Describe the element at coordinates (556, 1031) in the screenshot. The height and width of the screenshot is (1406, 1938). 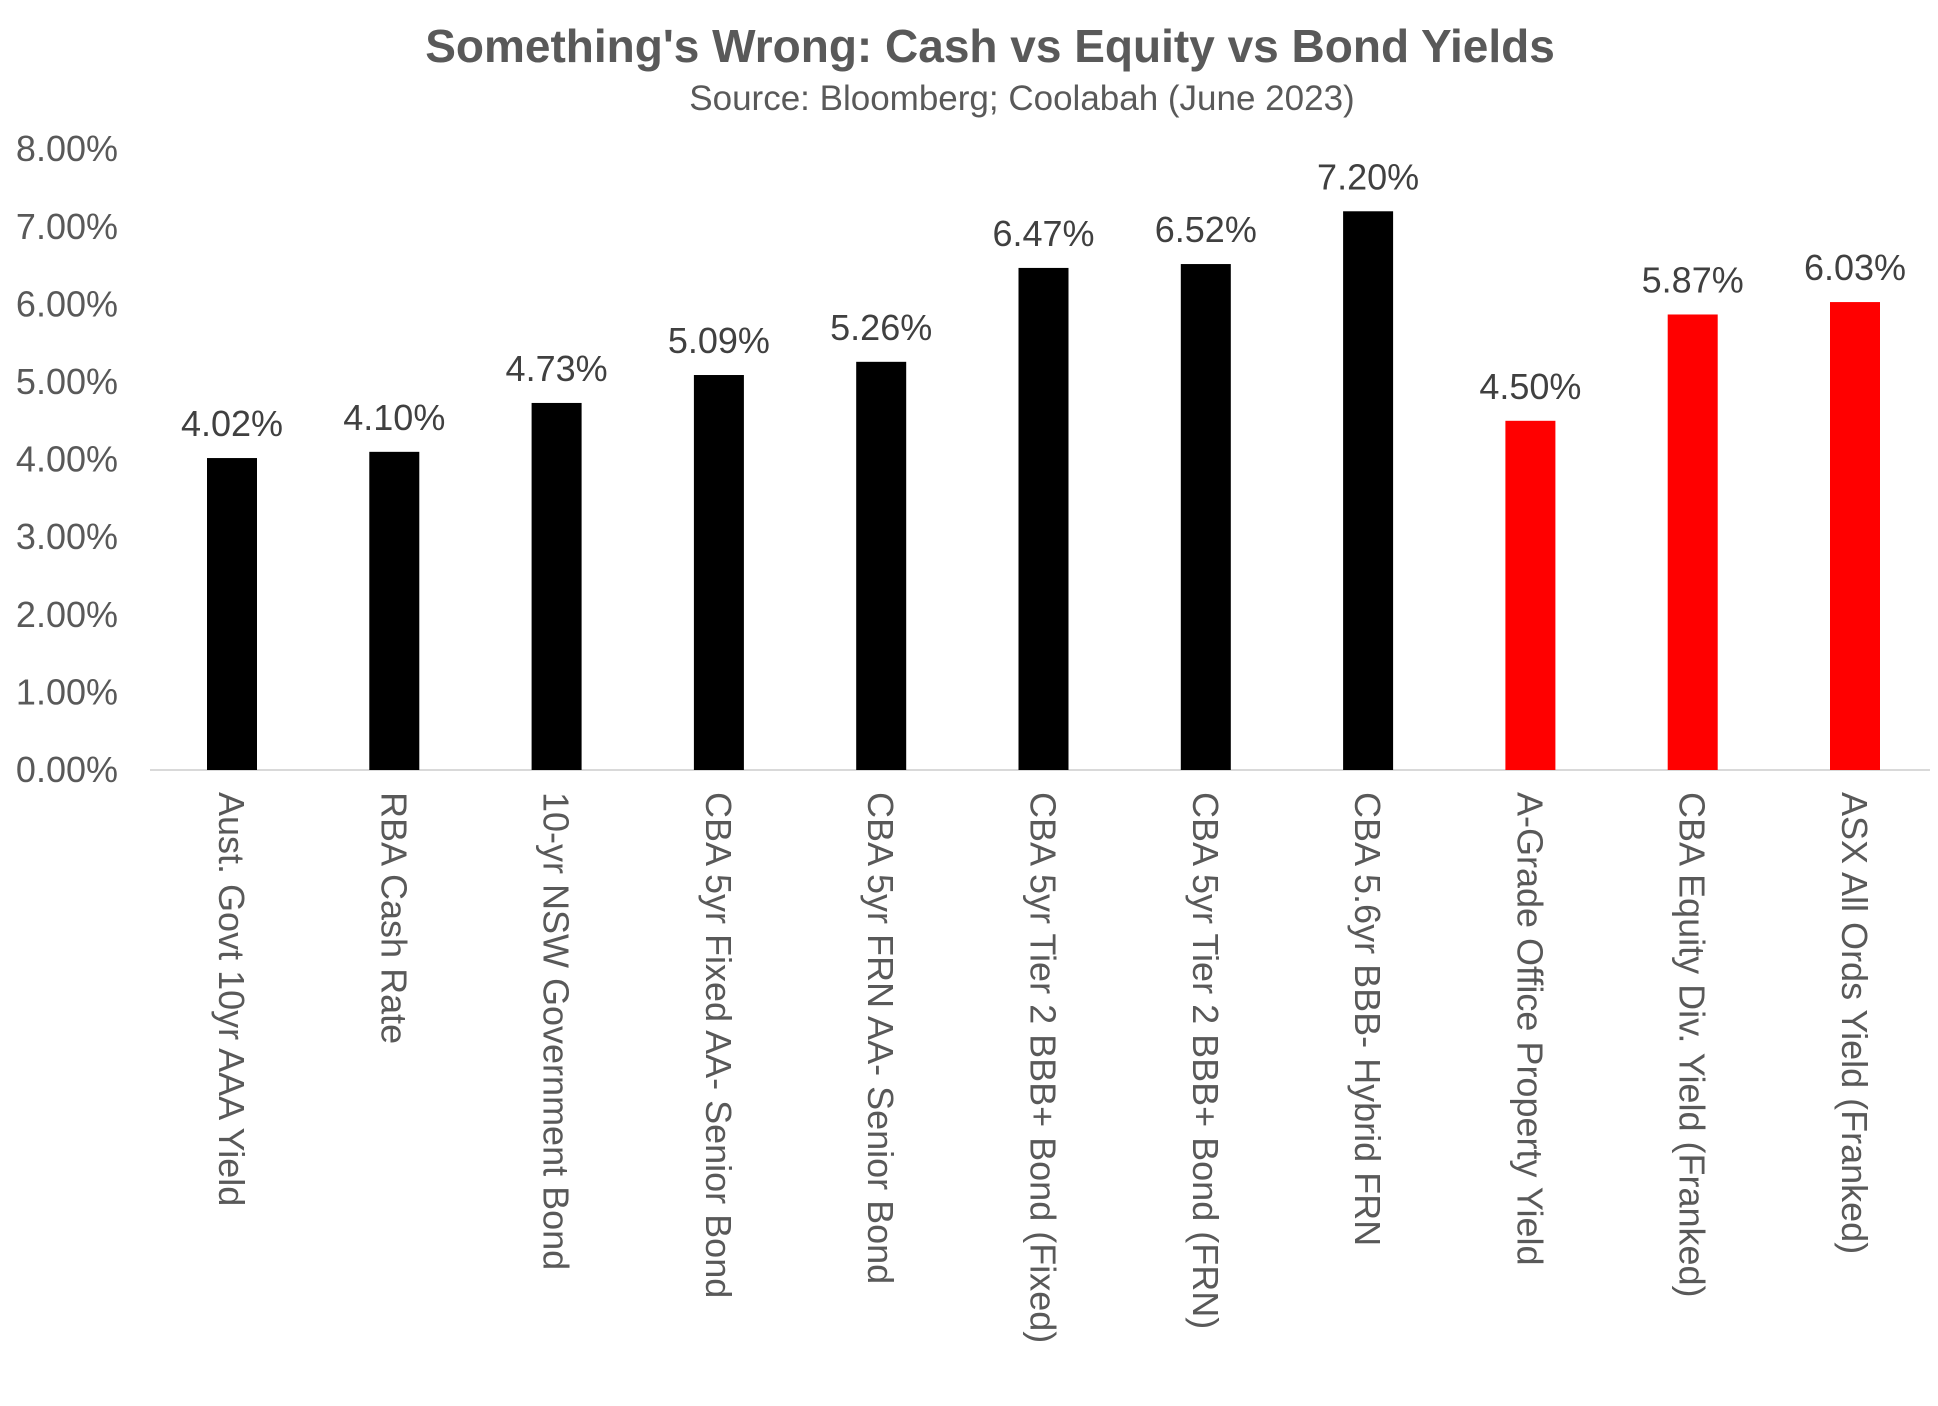
I see `x-tick-label: 10-yr NSW Government Bond` at that location.